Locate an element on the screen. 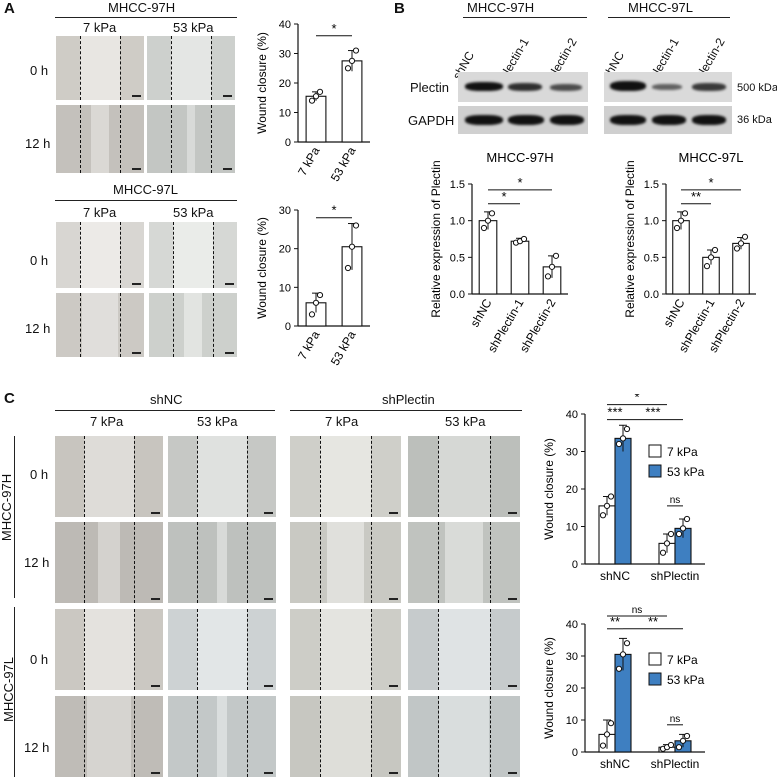 This screenshot has width=777, height=783. c-t12-b: 12 h is located at coordinates (37, 747).